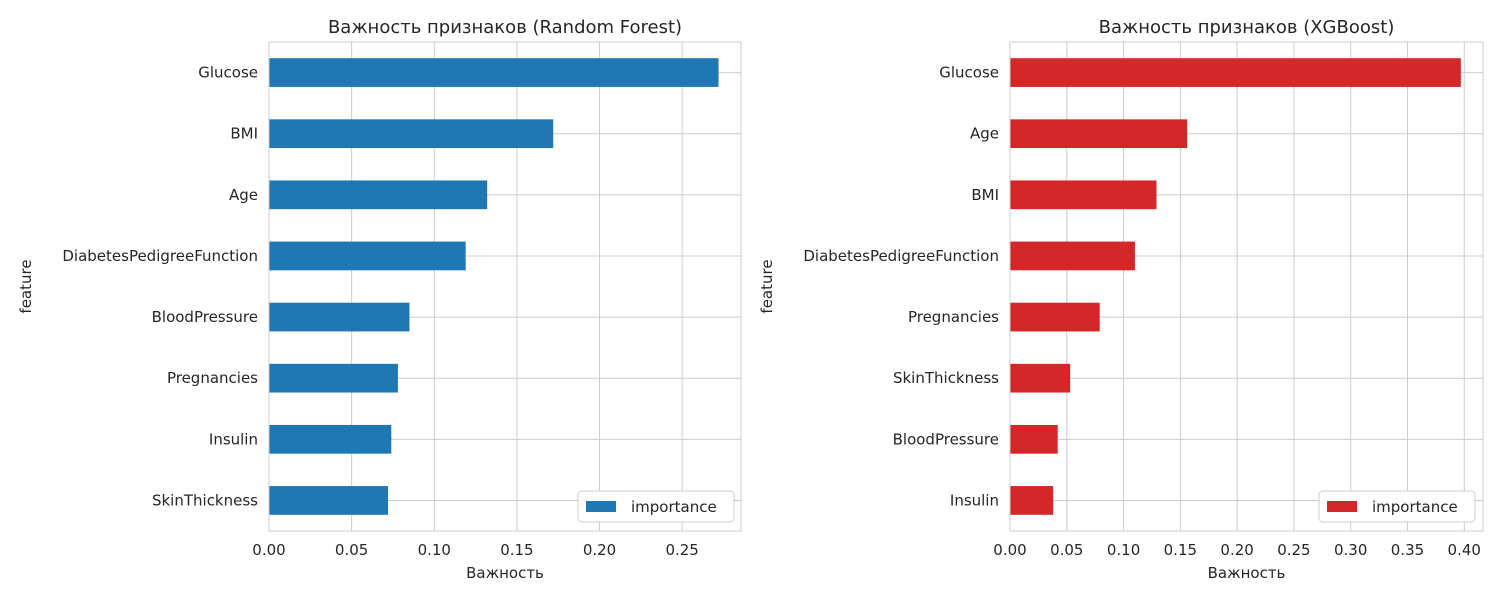  I want to click on x-tick-label: 0.30, so click(1350, 550).